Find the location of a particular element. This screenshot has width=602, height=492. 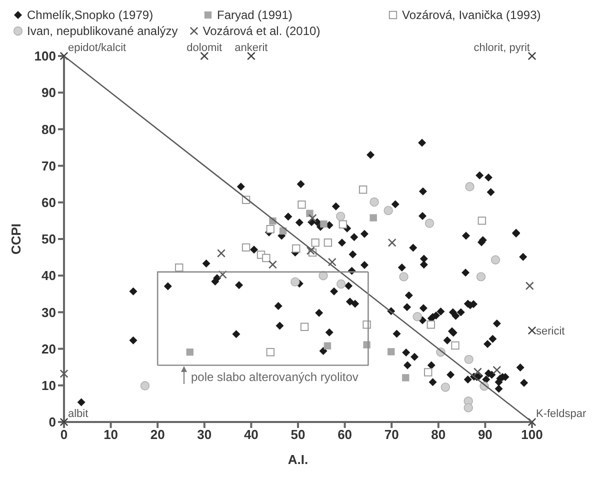

x-tick-label: 10 is located at coordinates (111, 434).